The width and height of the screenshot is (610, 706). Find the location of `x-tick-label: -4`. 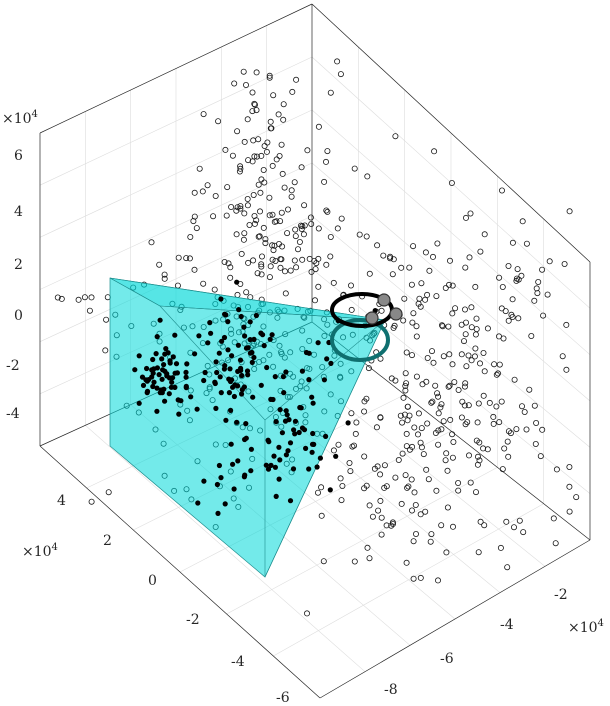

x-tick-label: -4 is located at coordinates (507, 625).